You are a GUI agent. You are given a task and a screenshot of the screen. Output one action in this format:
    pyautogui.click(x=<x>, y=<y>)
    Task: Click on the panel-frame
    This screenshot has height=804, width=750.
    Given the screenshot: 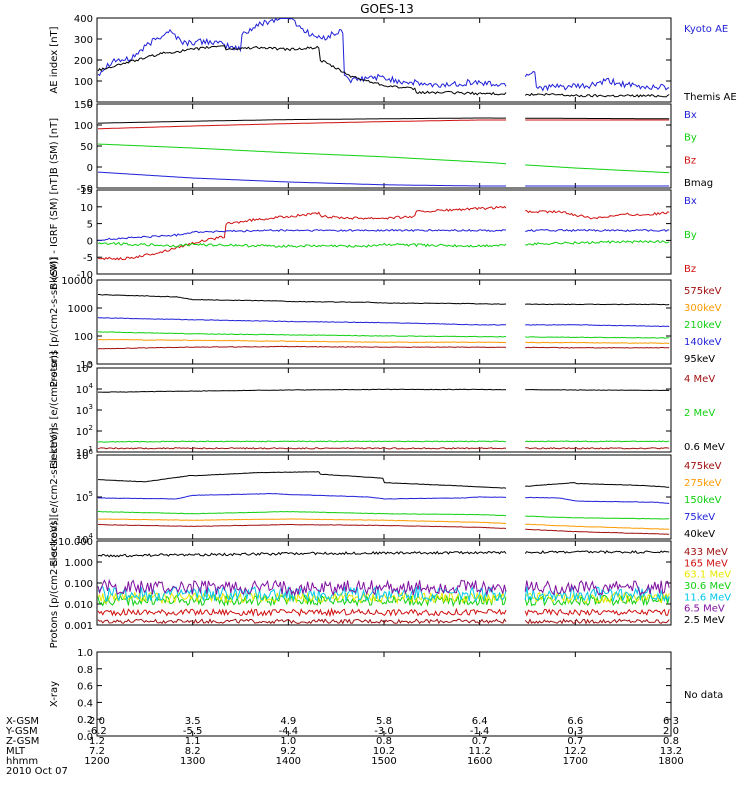 What is the action you would take?
    pyautogui.click(x=384, y=232)
    